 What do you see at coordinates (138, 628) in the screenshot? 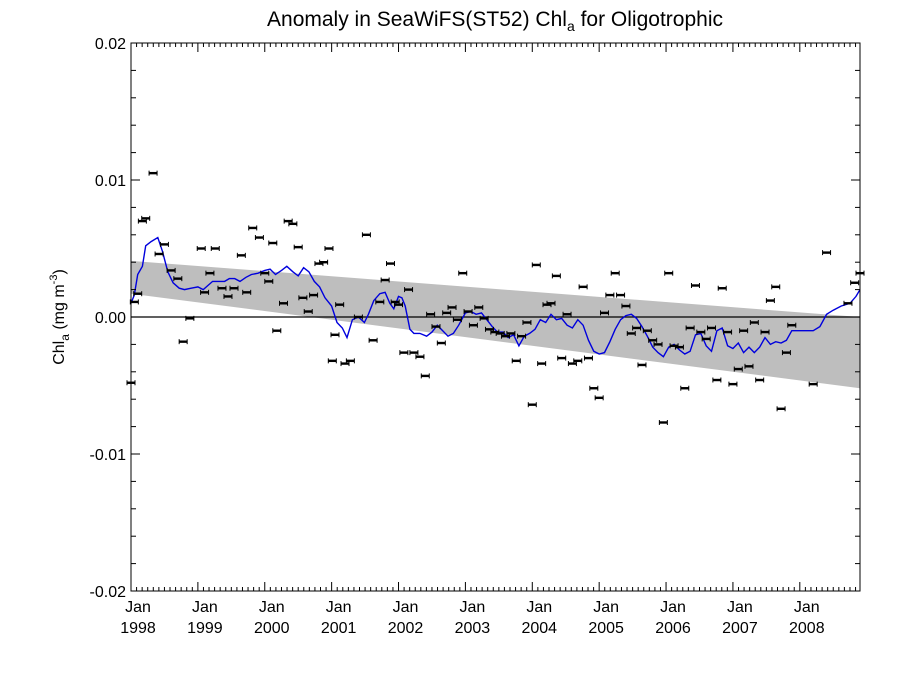
I see `x-tick-year-label: 1998` at bounding box center [138, 628].